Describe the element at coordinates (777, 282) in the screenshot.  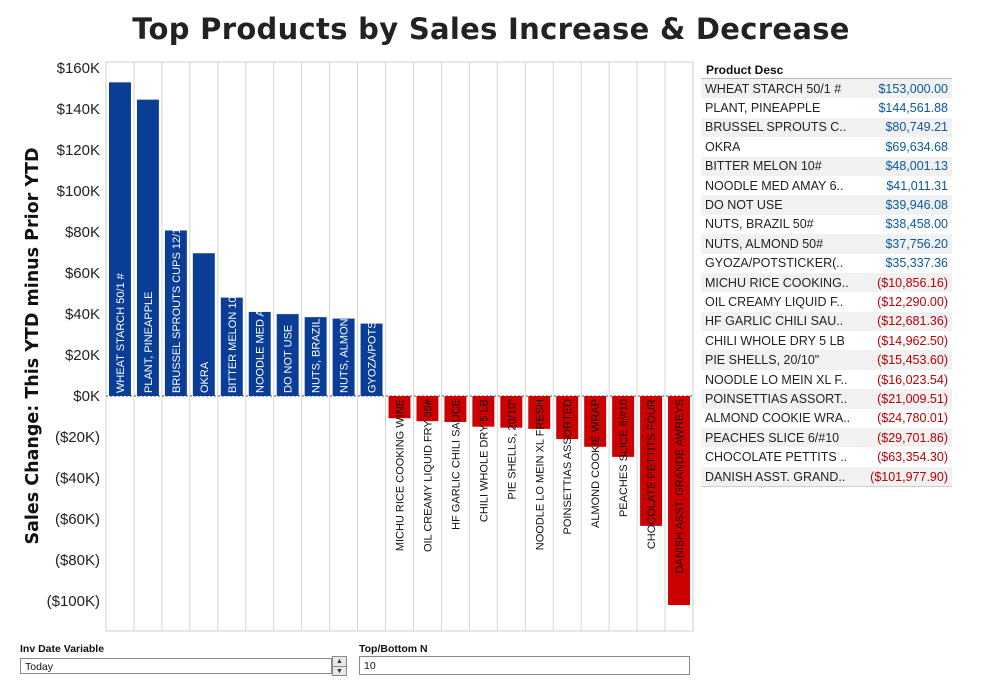
I see `product-desc: MICHU RICE COOKING..` at that location.